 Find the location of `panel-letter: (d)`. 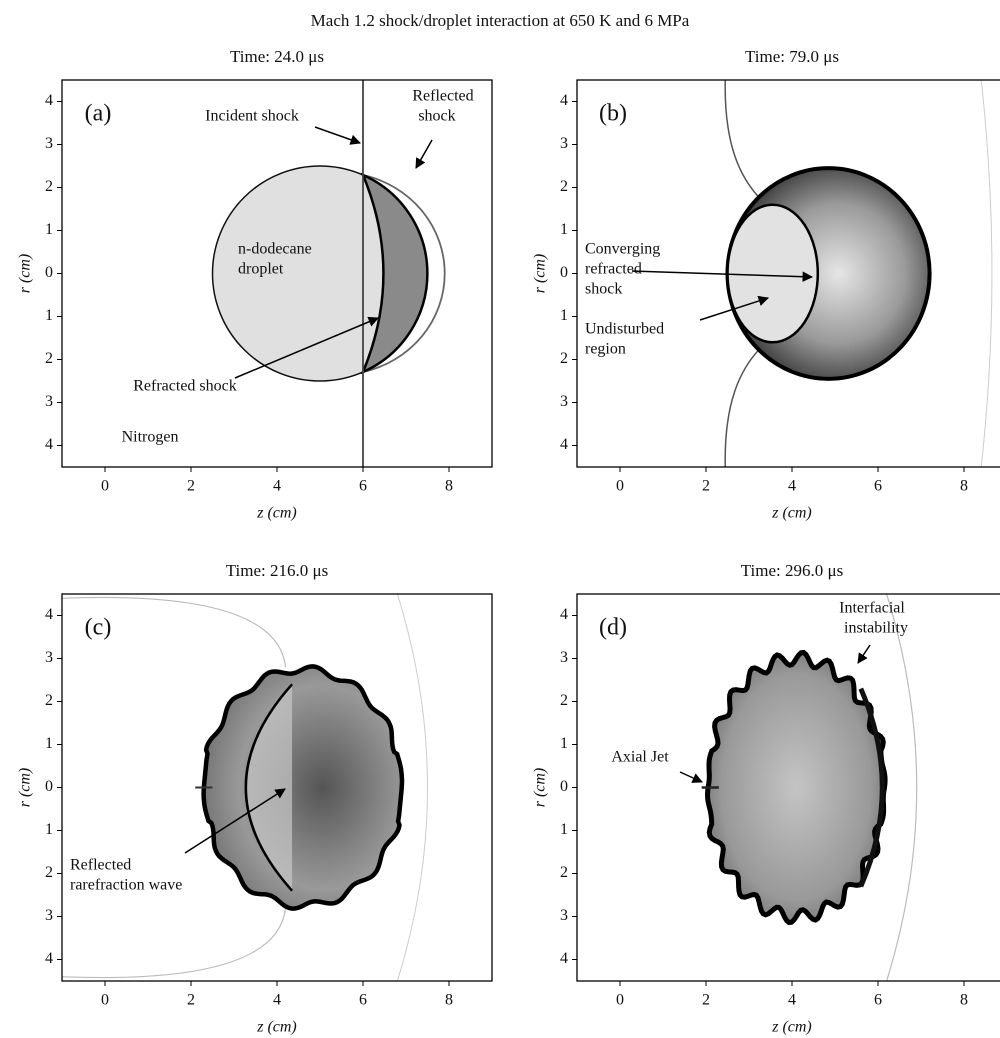

panel-letter: (d) is located at coordinates (613, 628).